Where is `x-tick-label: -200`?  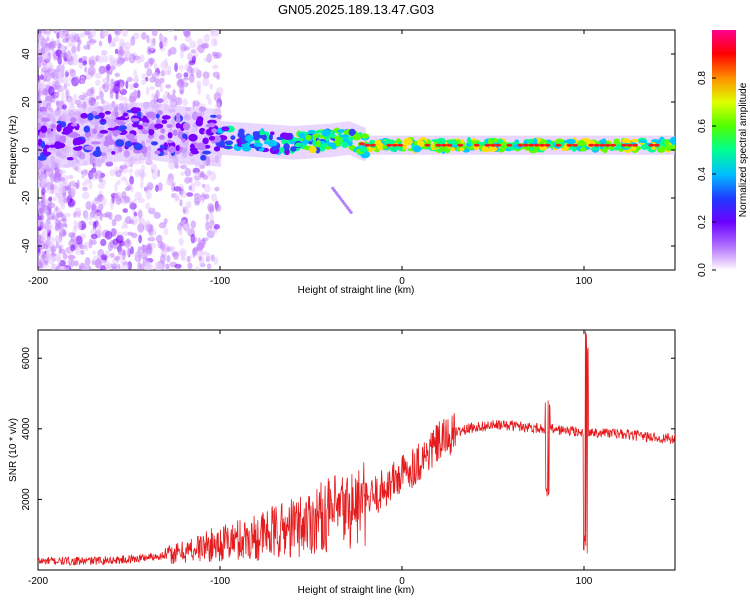
x-tick-label: -200 is located at coordinates (38, 581).